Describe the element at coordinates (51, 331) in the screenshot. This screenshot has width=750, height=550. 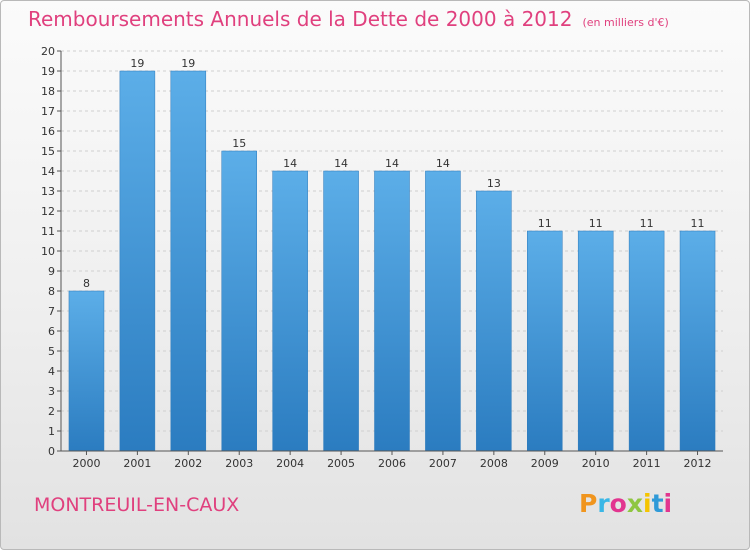
I see `y-tick-label: 6` at that location.